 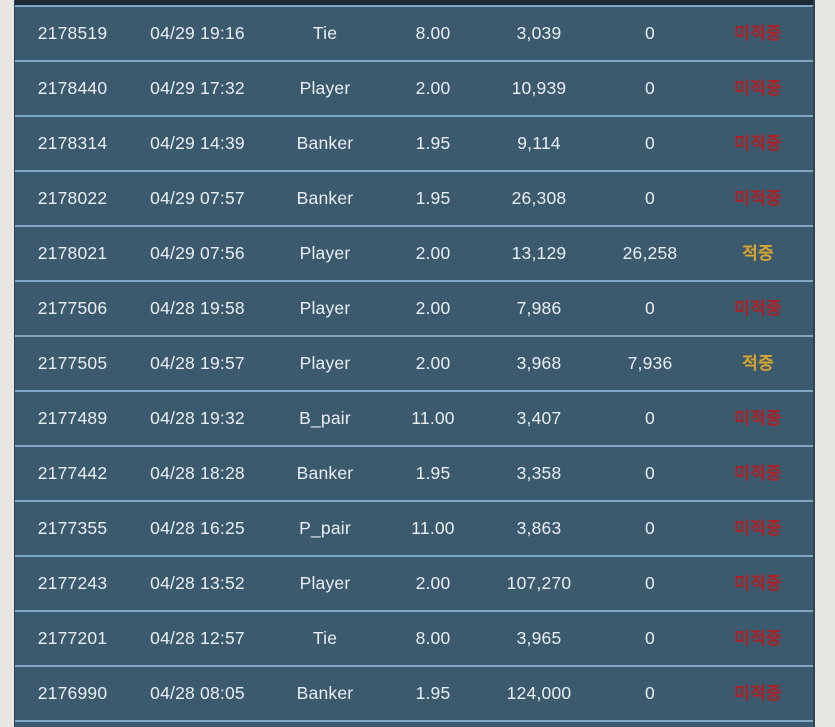 I want to click on pick-cell: P_pair, so click(x=325, y=528).